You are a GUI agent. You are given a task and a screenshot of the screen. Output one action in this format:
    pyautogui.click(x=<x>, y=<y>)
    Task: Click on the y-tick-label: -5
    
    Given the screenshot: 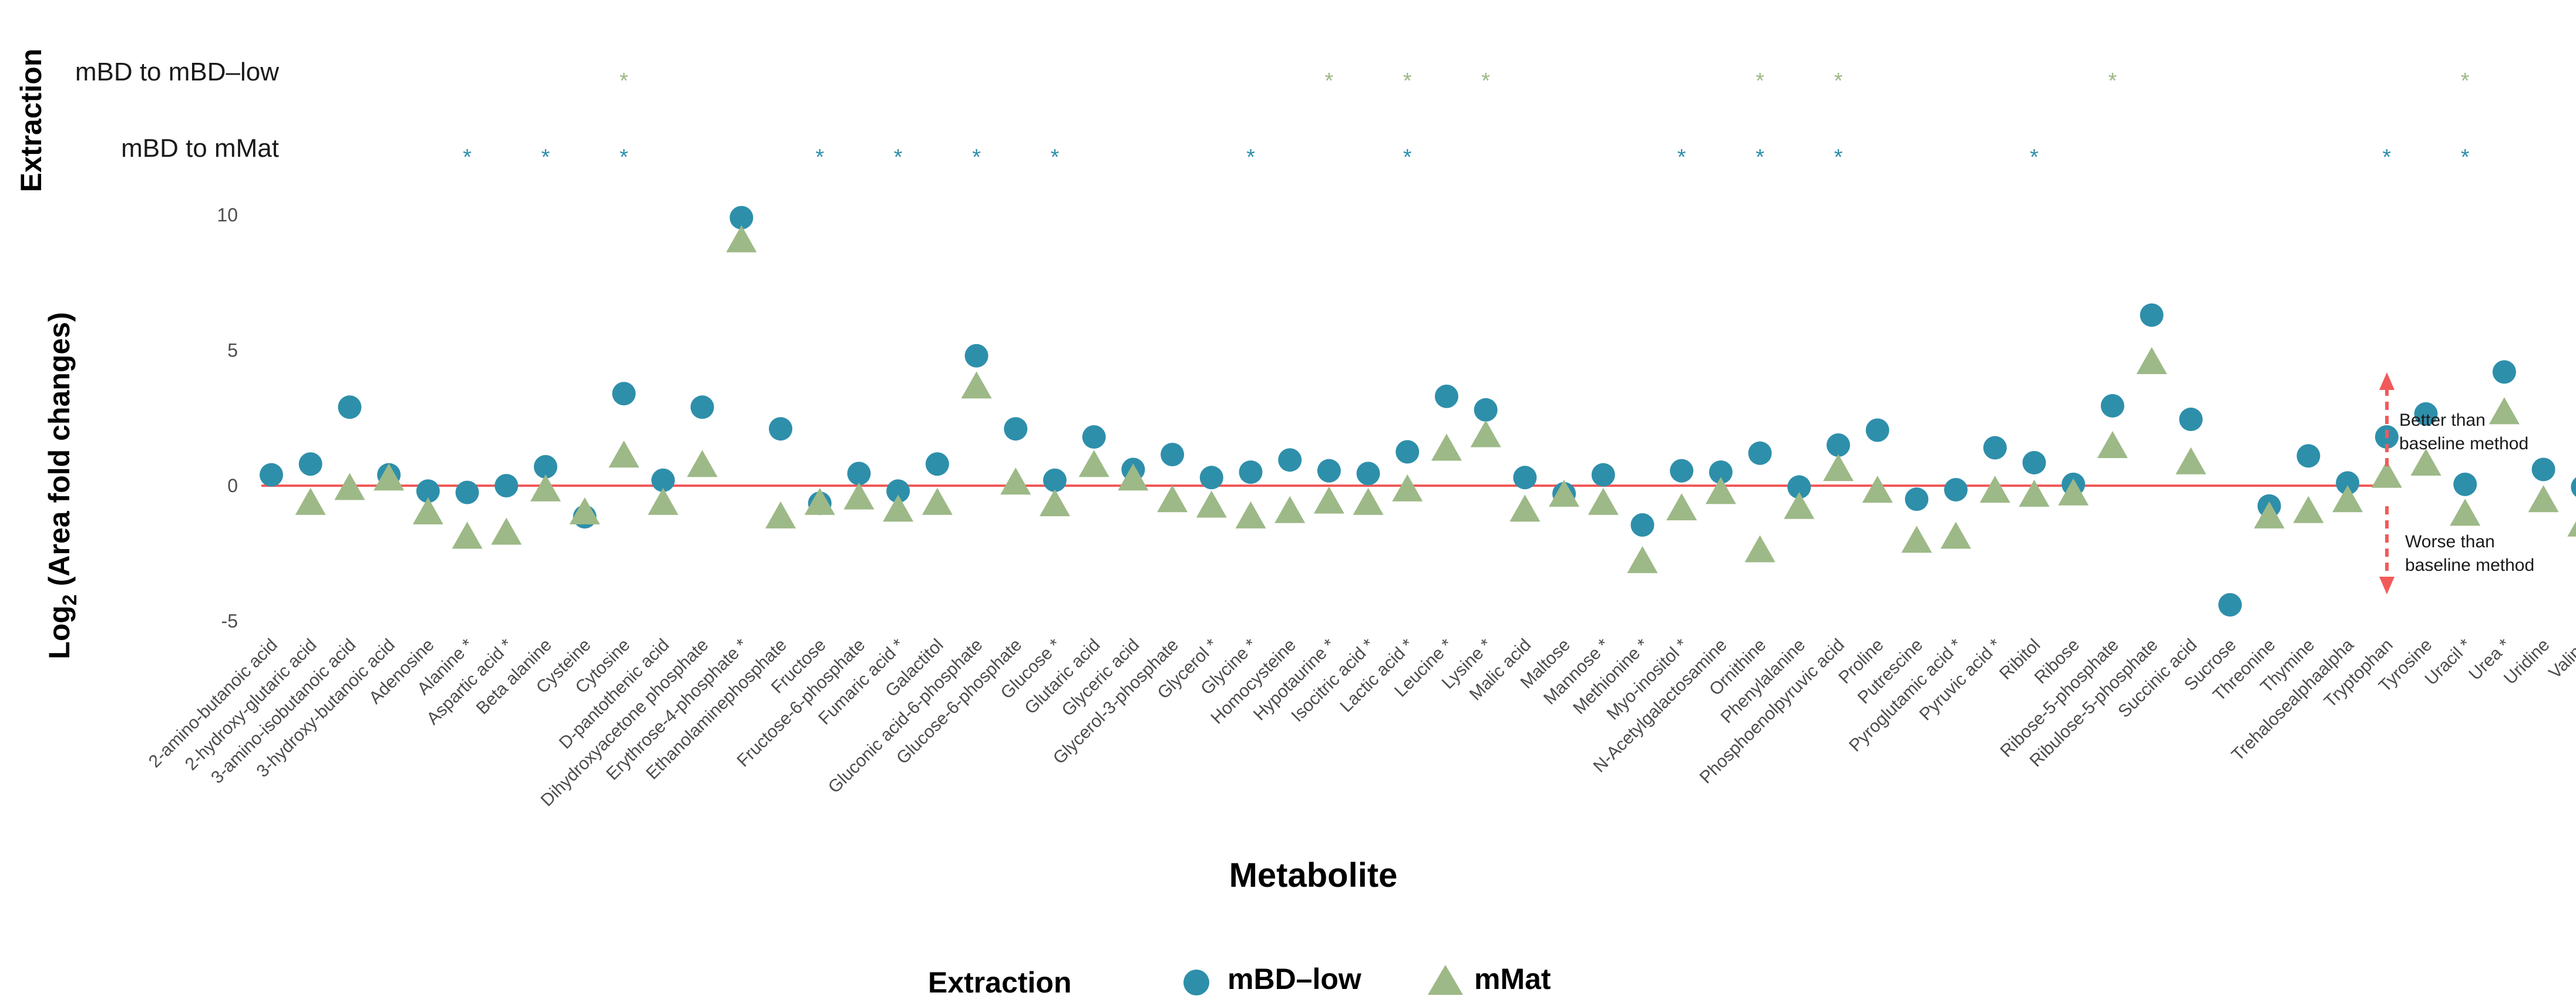 What is the action you would take?
    pyautogui.click(x=229, y=621)
    